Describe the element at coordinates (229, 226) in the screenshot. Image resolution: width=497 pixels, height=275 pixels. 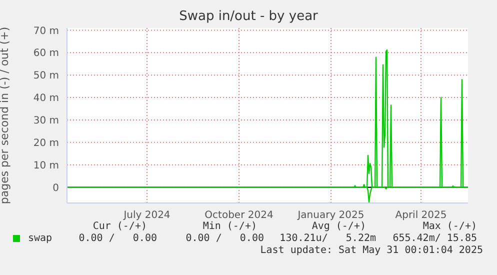
I see `text: Min (-/+)` at that location.